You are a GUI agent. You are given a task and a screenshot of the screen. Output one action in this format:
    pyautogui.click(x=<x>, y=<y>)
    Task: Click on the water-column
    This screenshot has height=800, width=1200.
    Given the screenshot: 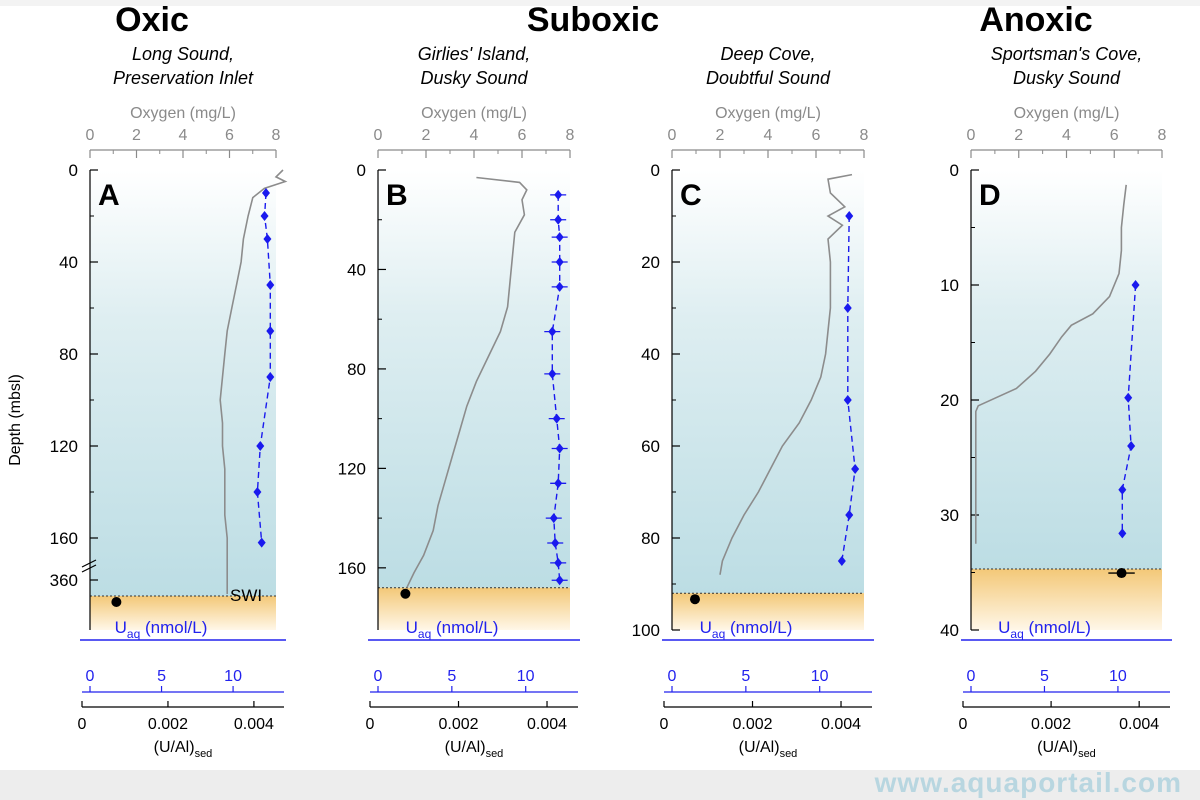 What is the action you would take?
    pyautogui.click(x=474, y=379)
    